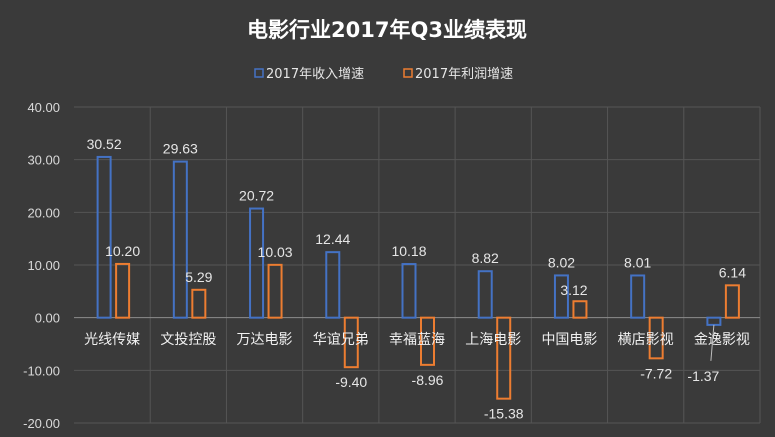 The width and height of the screenshot is (775, 437). I want to click on data-label: 3.12, so click(573, 290).